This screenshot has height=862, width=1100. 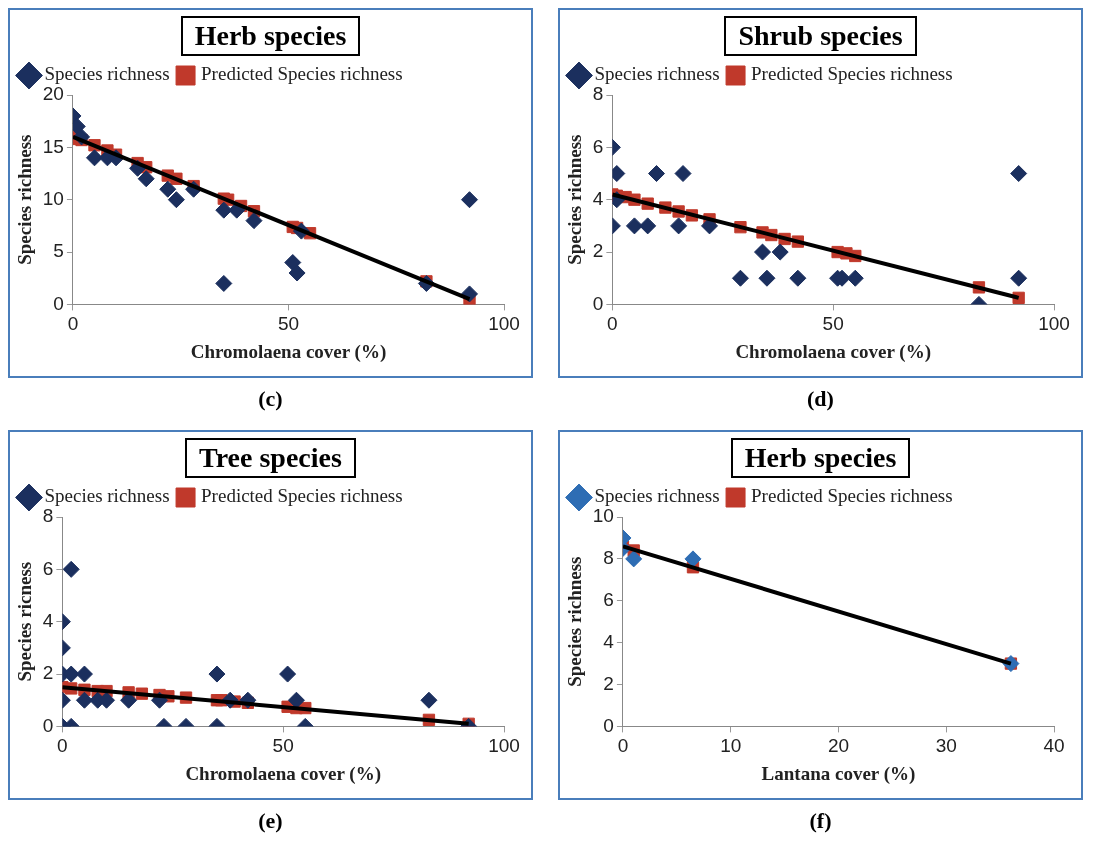 I want to click on x-axis-title: Lantana cover (%), so click(x=838, y=773).